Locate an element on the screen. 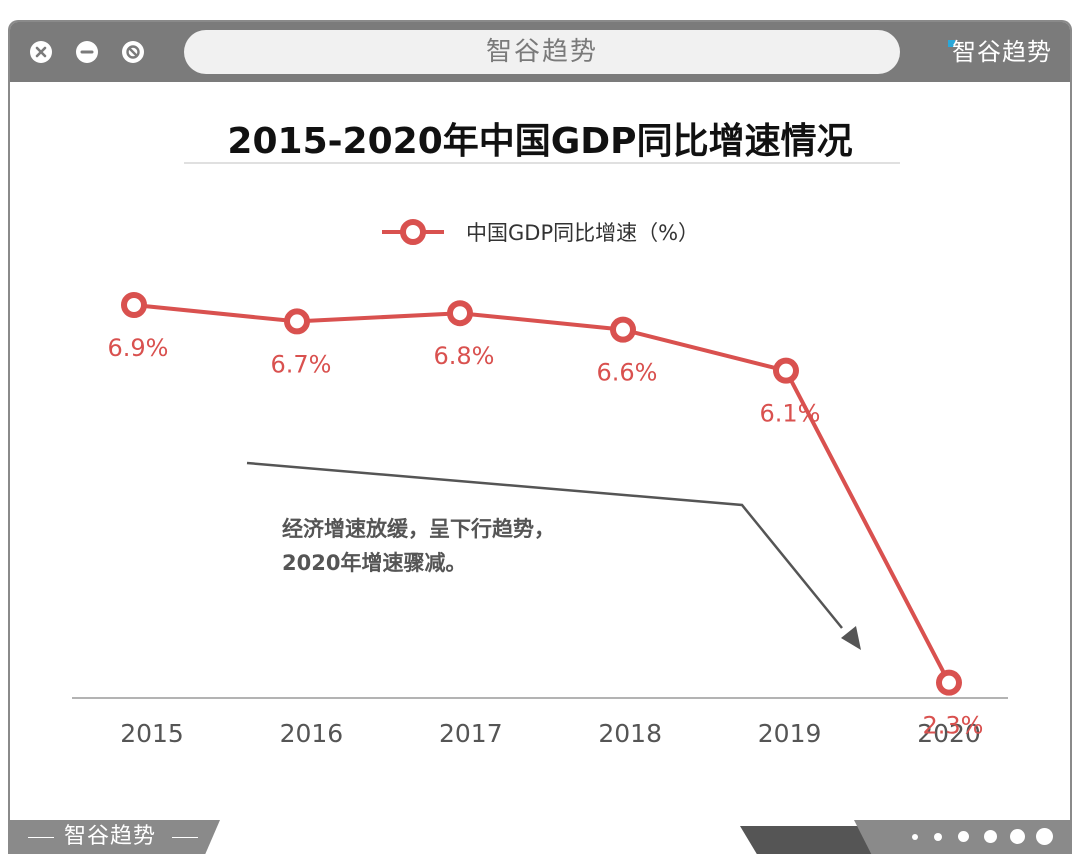  footer-brand-text: 智谷趋势 is located at coordinates (110, 836).